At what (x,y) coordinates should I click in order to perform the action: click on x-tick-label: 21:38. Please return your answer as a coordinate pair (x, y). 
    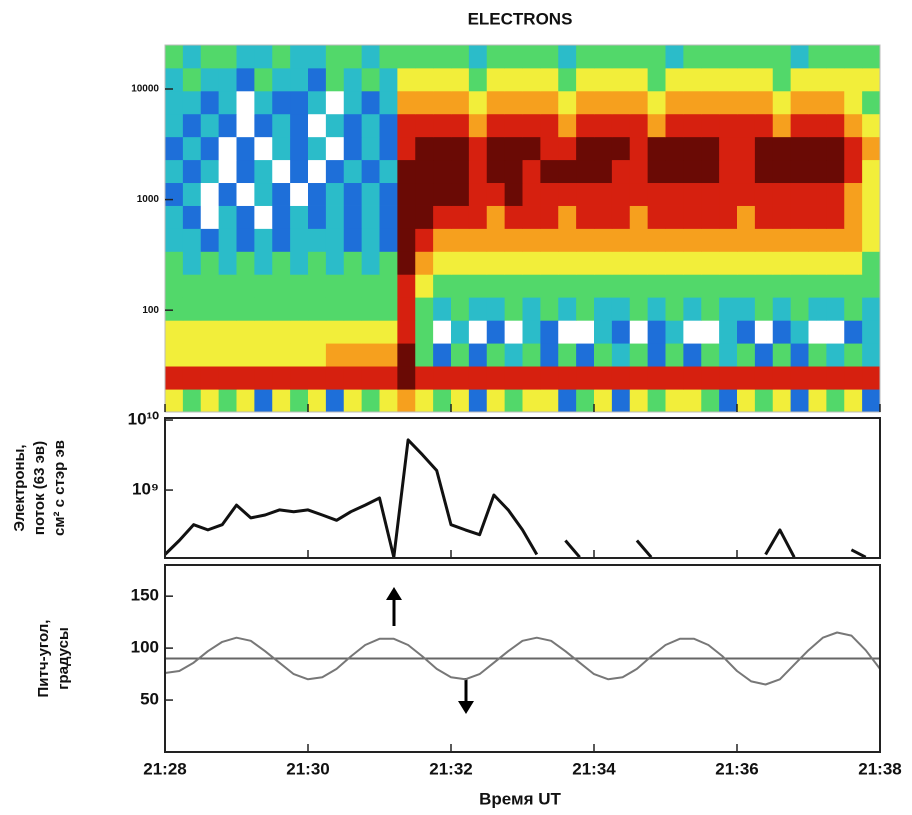
    Looking at the image, I should click on (879, 768).